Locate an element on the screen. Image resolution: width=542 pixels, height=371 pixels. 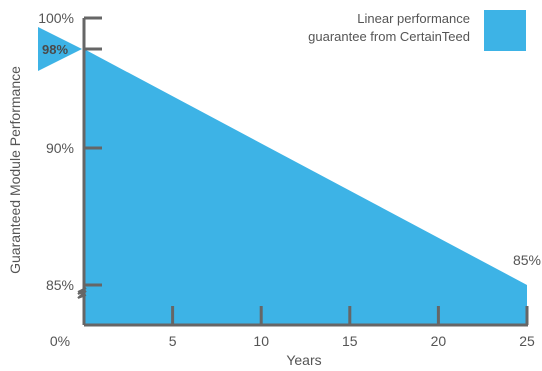
legend-swatch is located at coordinates (505, 30).